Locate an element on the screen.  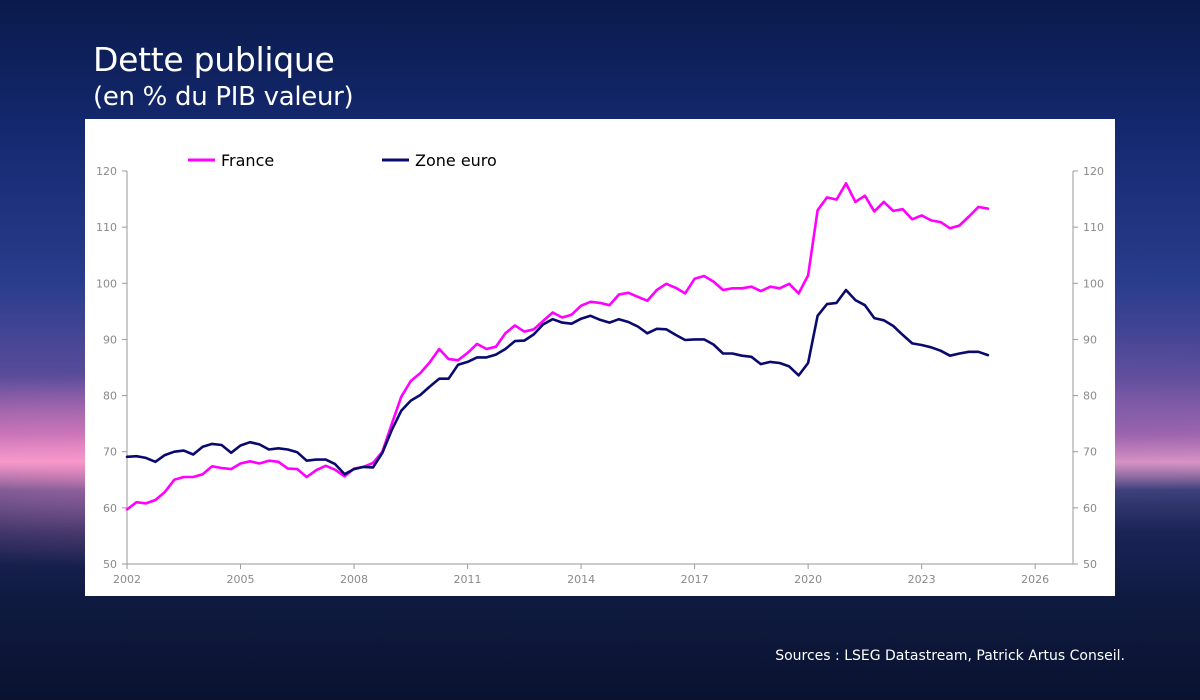
x-tick-label: 2017 is located at coordinates (695, 579).